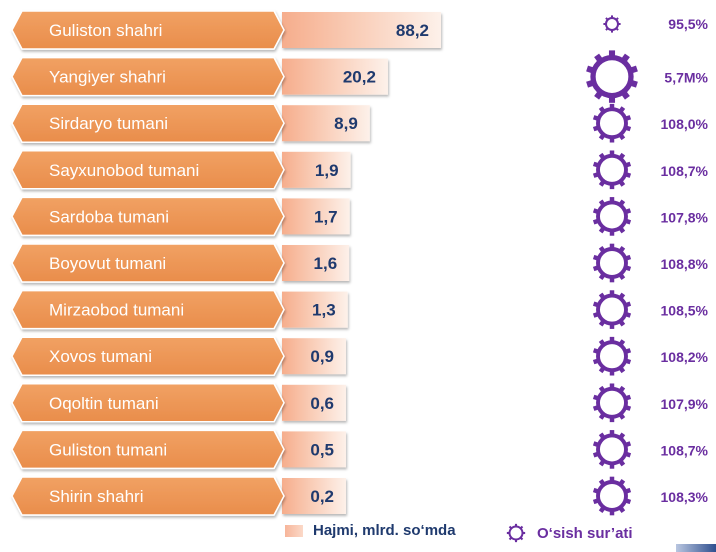  Describe the element at coordinates (360, 216) in the screenshot. I see `chart-row: Sardoba tumani 1,7 107,8%` at that location.